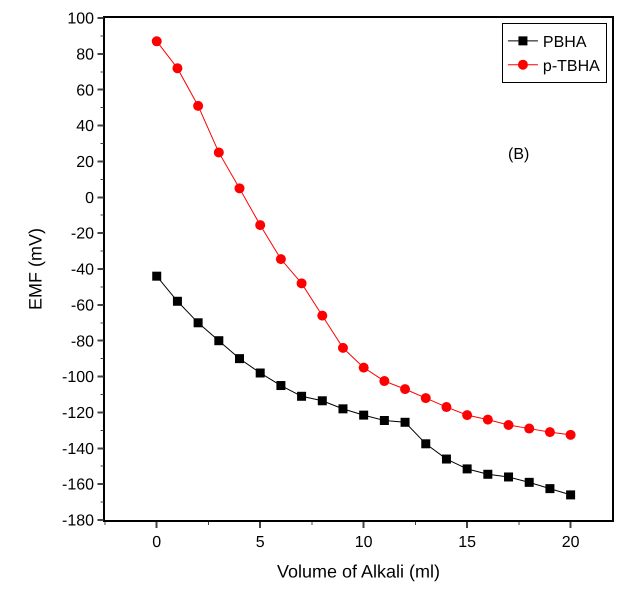  I want to click on y-tick-label: 60, so click(85, 91).